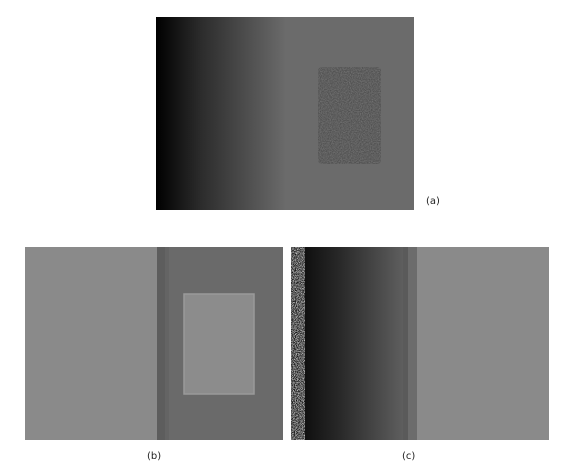 The image size is (575, 471). I want to click on panel-c-gradient-region, so click(354, 343).